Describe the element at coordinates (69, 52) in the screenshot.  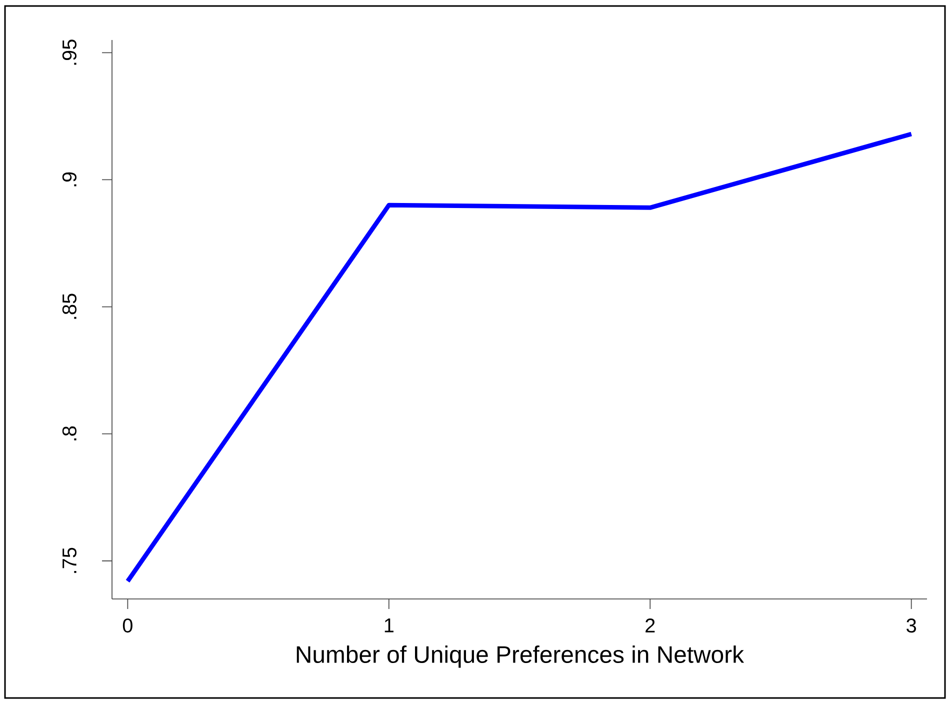
I see `y-tick-label: .95` at that location.